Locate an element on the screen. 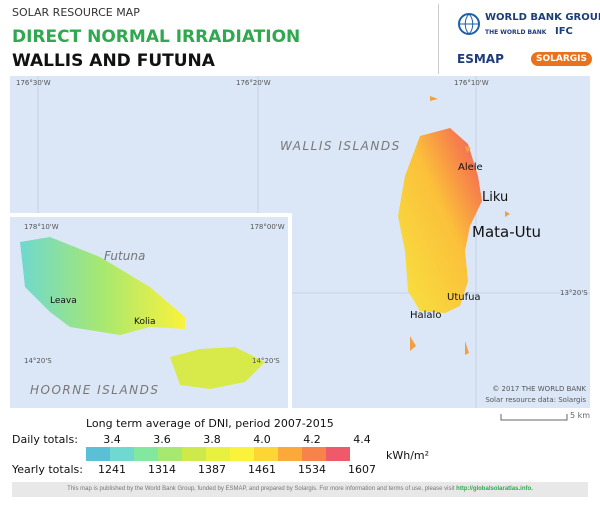 This screenshot has height=505, width=600. yearly-totals-label: Yearly totals: is located at coordinates (47, 469).